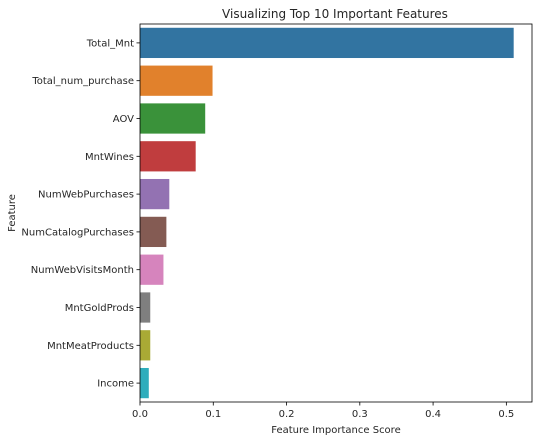  Describe the element at coordinates (115, 384) in the screenshot. I see `y-tick-label-income: Income` at that location.